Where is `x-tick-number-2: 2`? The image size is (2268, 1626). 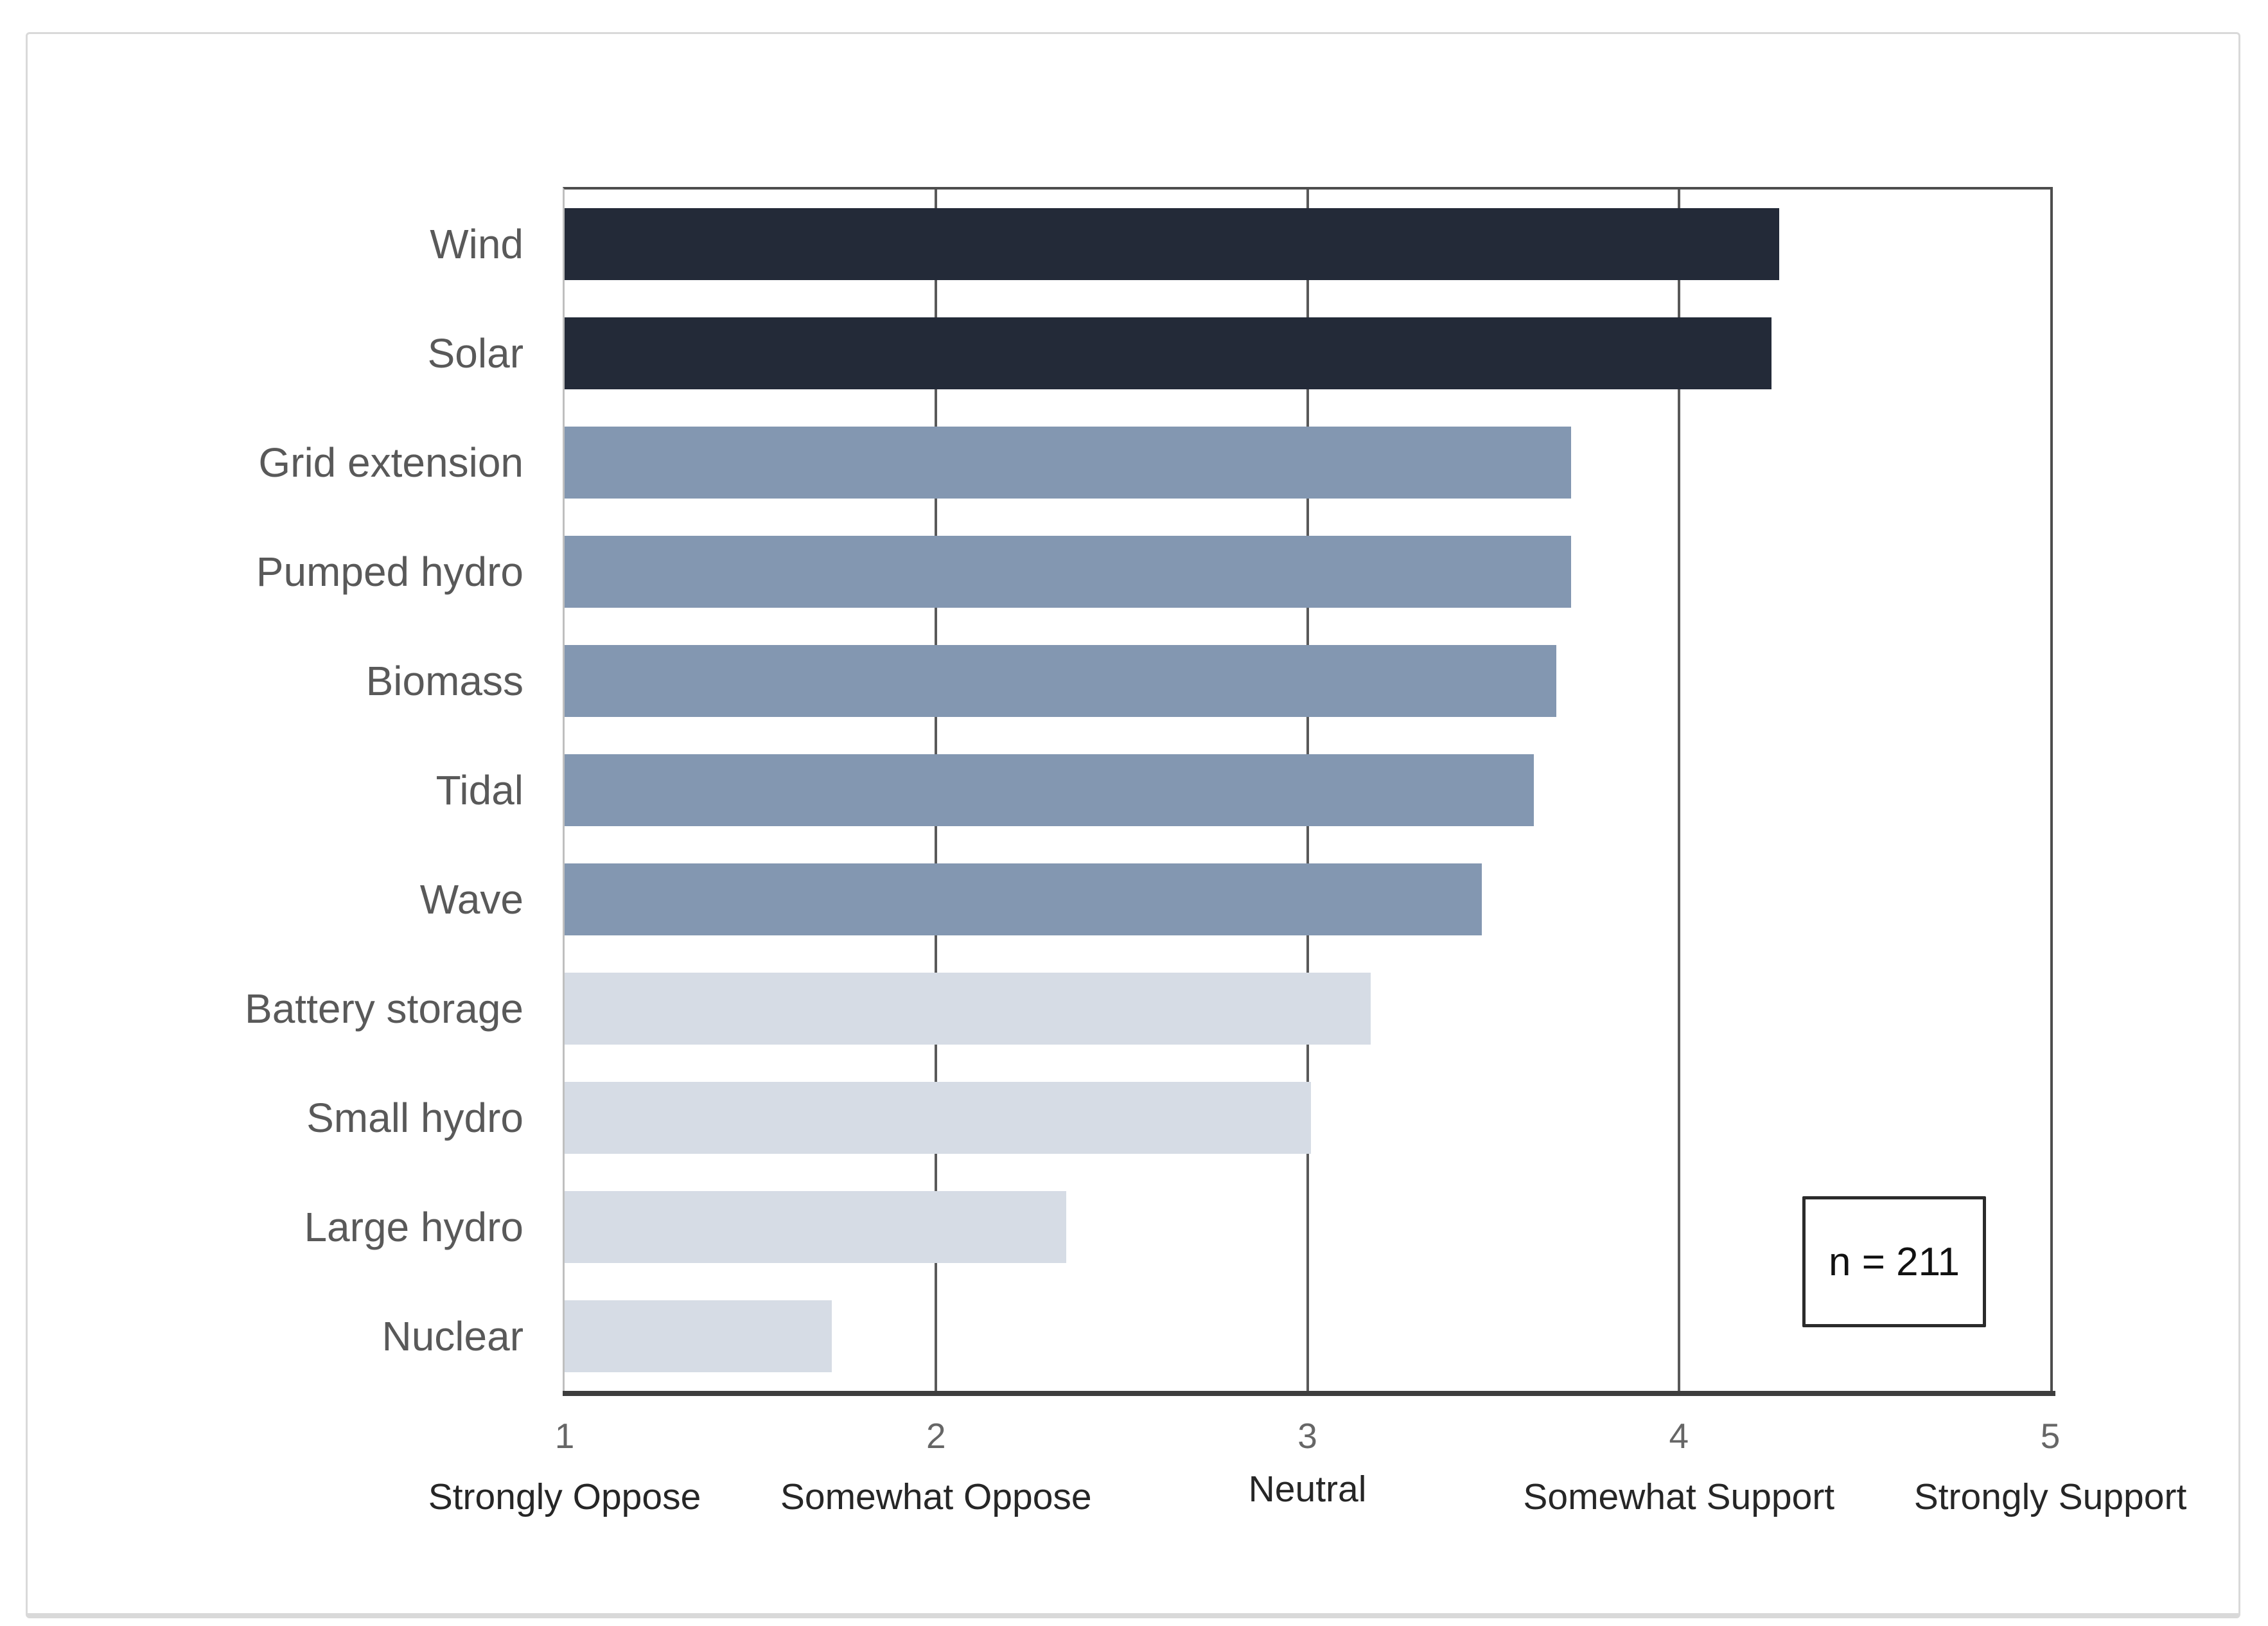 x-tick-number-2: 2 is located at coordinates (936, 1436).